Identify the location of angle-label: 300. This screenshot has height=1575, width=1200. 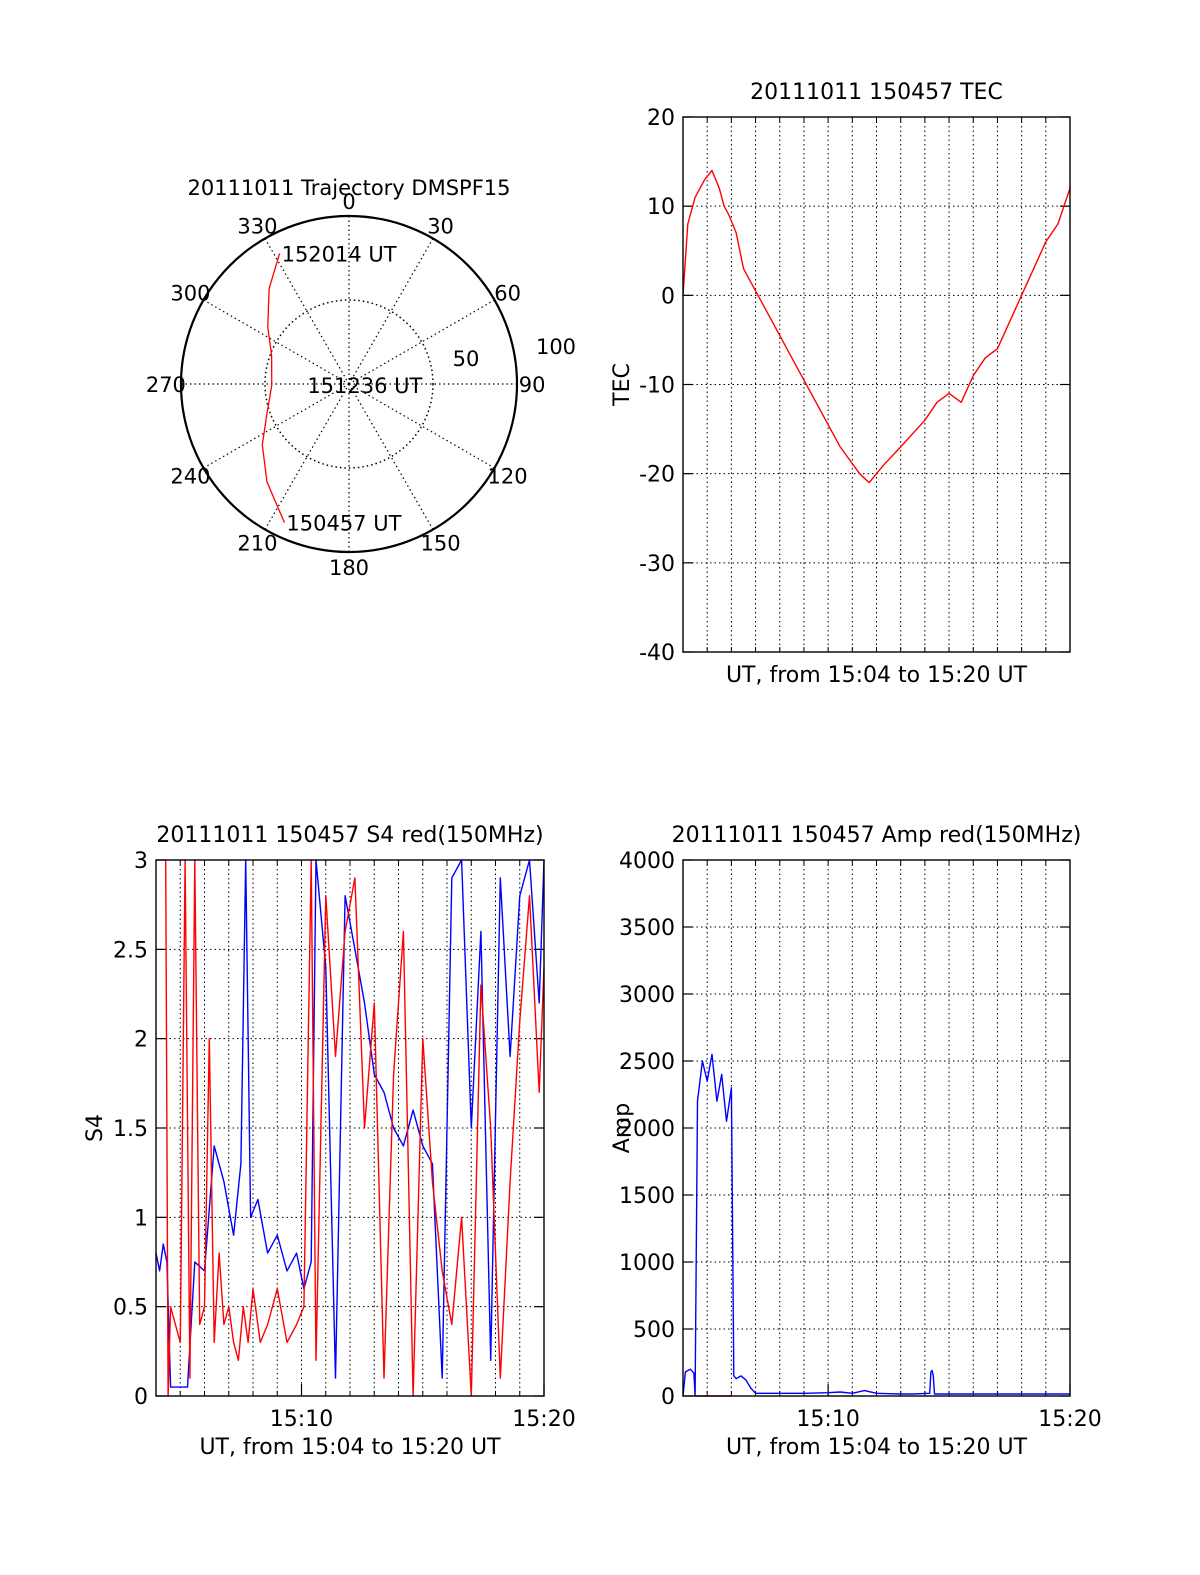
(190, 293).